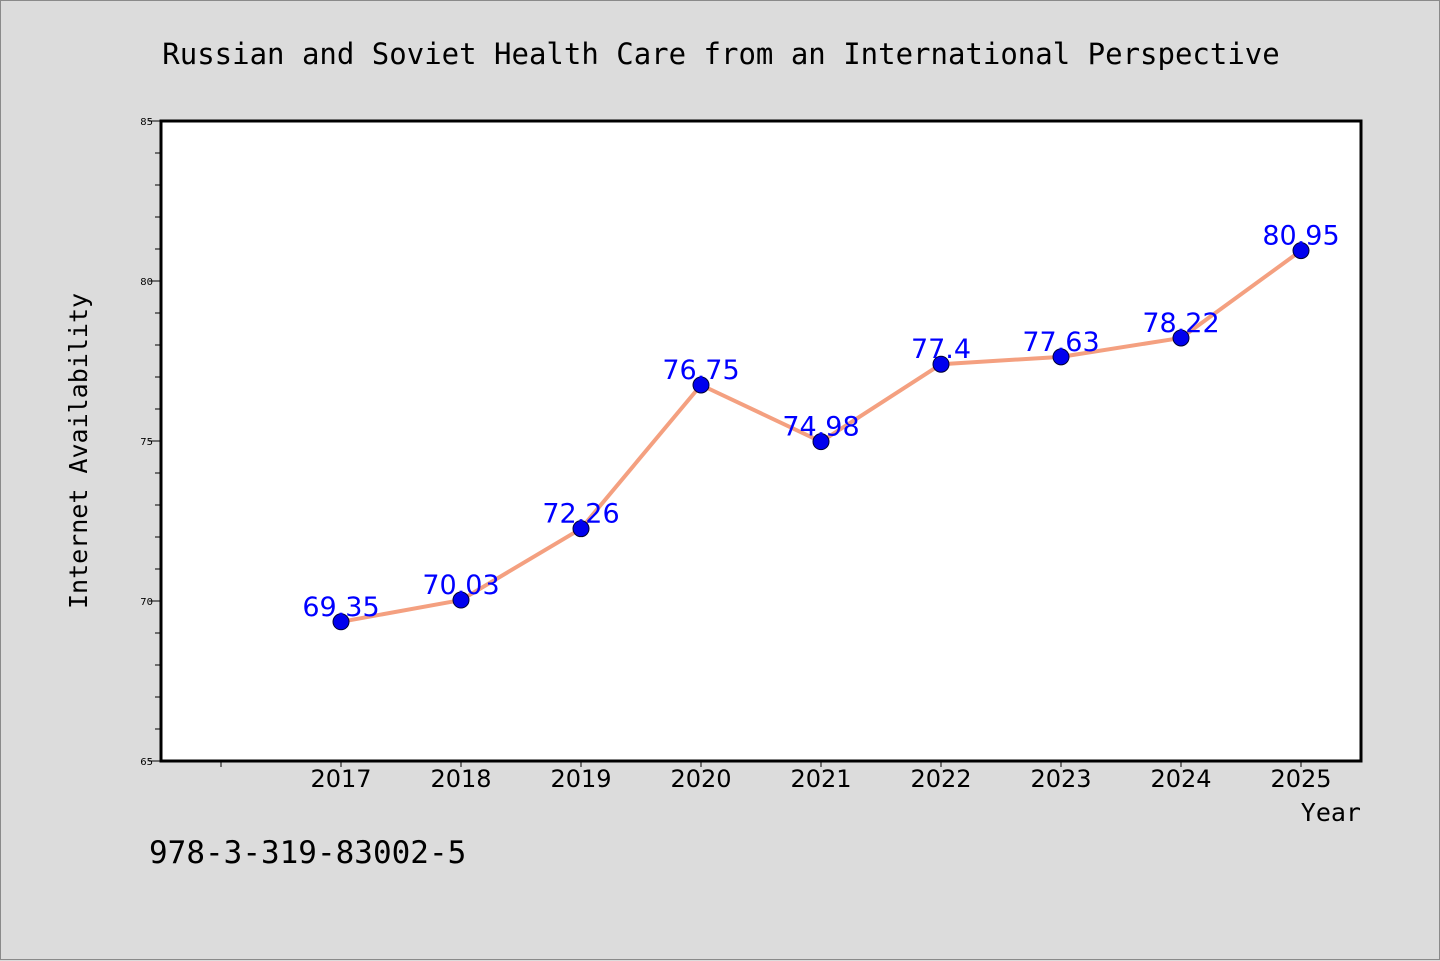  I want to click on x-axis-label: Year, so click(1331, 812).